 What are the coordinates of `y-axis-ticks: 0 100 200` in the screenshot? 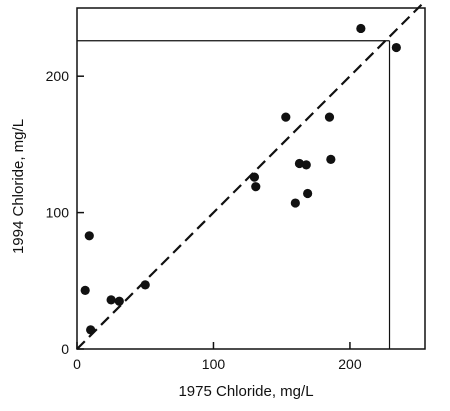 It's located at (65, 212).